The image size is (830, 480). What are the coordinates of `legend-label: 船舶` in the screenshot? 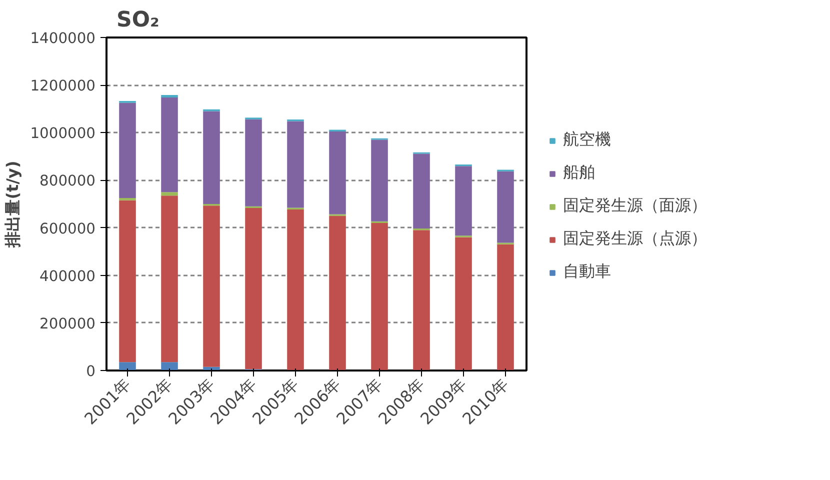 It's located at (579, 173).